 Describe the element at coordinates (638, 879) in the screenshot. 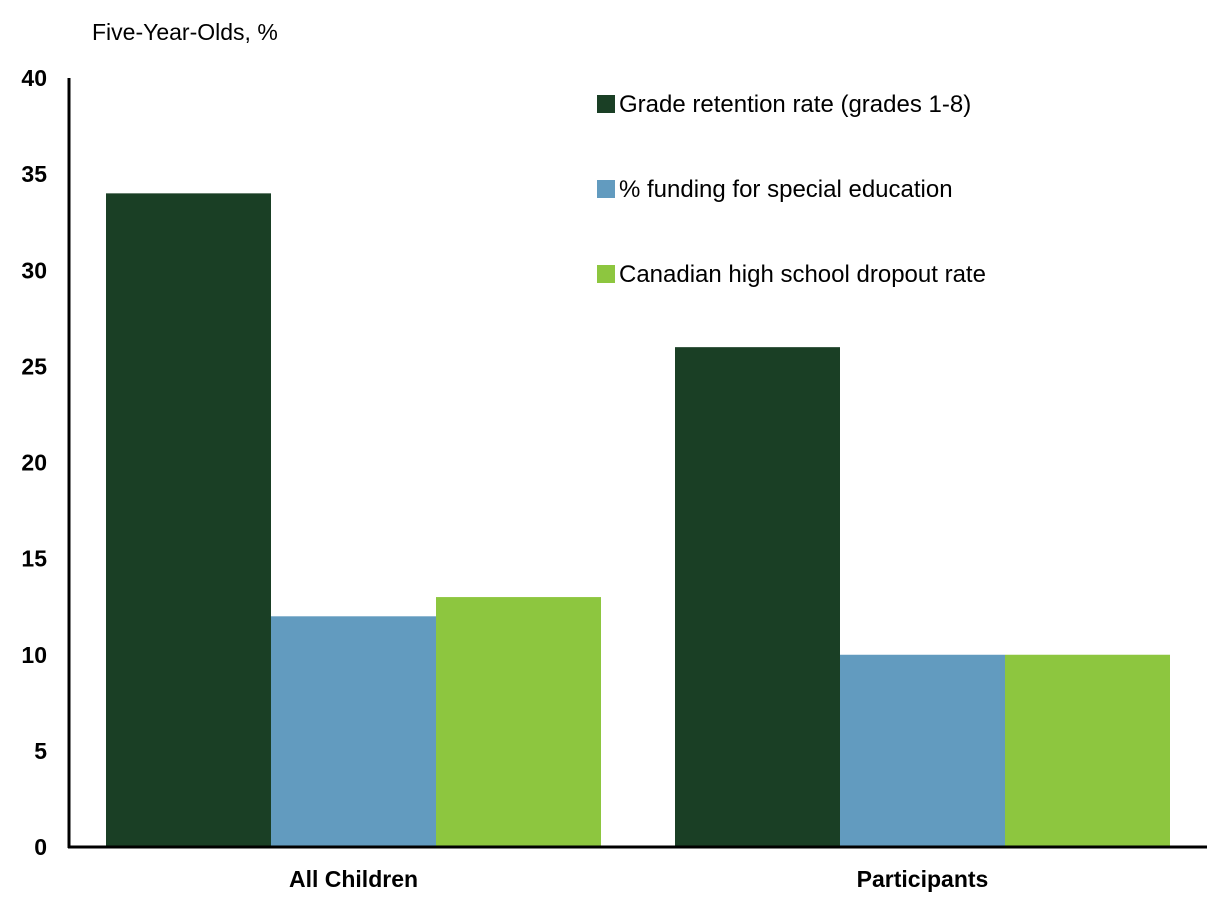

I see `x-axis-labels: All Children Participants` at that location.